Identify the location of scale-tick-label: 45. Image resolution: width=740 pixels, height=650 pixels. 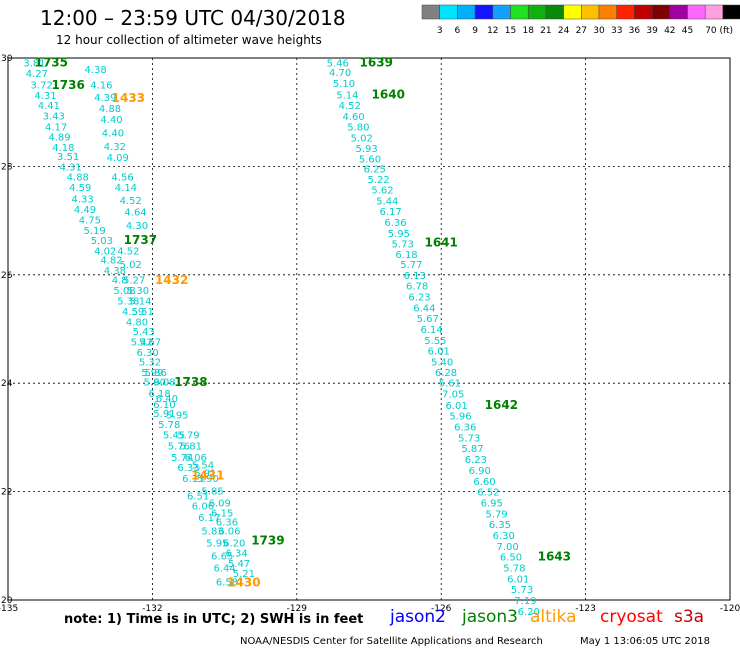
(687, 31).